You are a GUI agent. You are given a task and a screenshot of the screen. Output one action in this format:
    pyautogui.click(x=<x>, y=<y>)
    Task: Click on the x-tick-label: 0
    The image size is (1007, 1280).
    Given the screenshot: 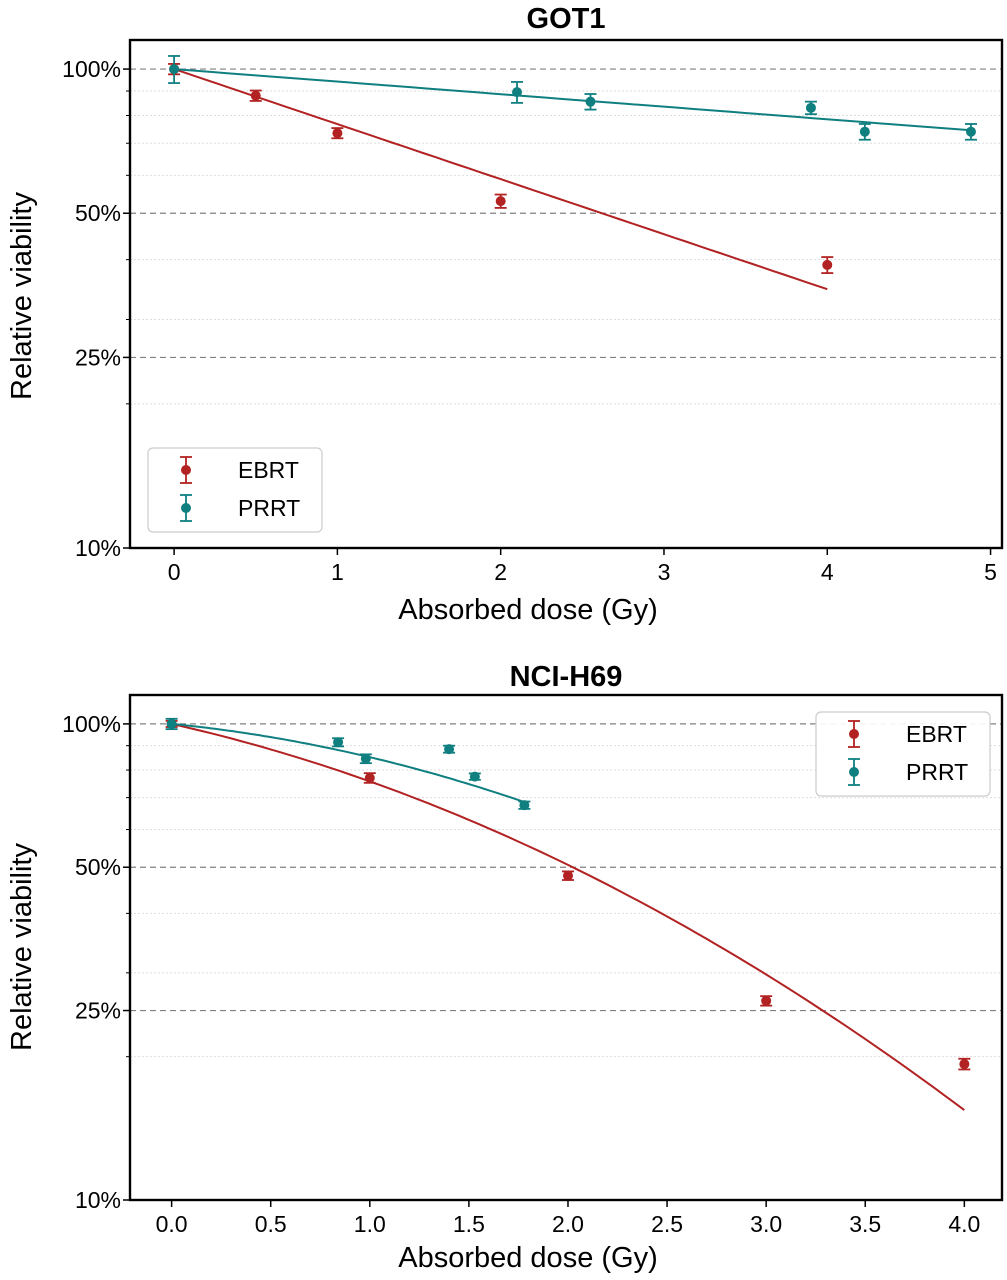 What is the action you would take?
    pyautogui.click(x=174, y=572)
    